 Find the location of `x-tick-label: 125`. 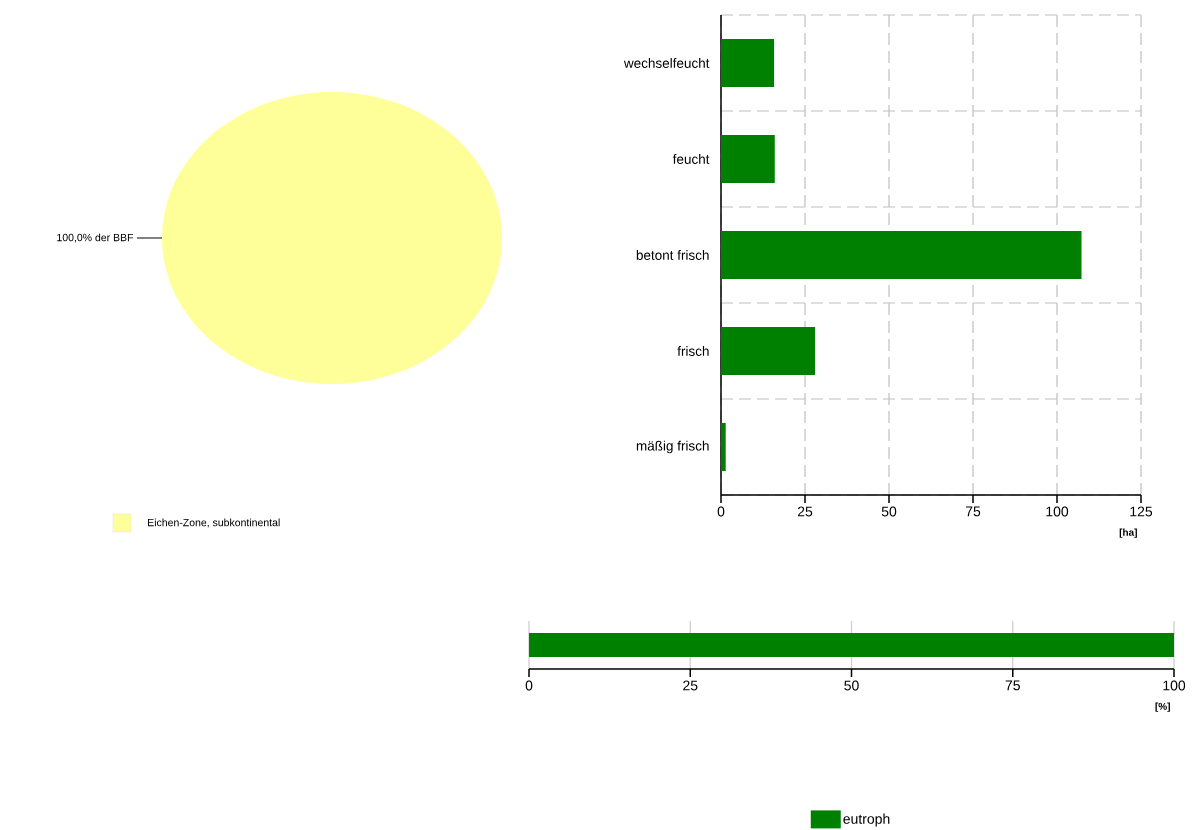

x-tick-label: 125 is located at coordinates (1141, 511).